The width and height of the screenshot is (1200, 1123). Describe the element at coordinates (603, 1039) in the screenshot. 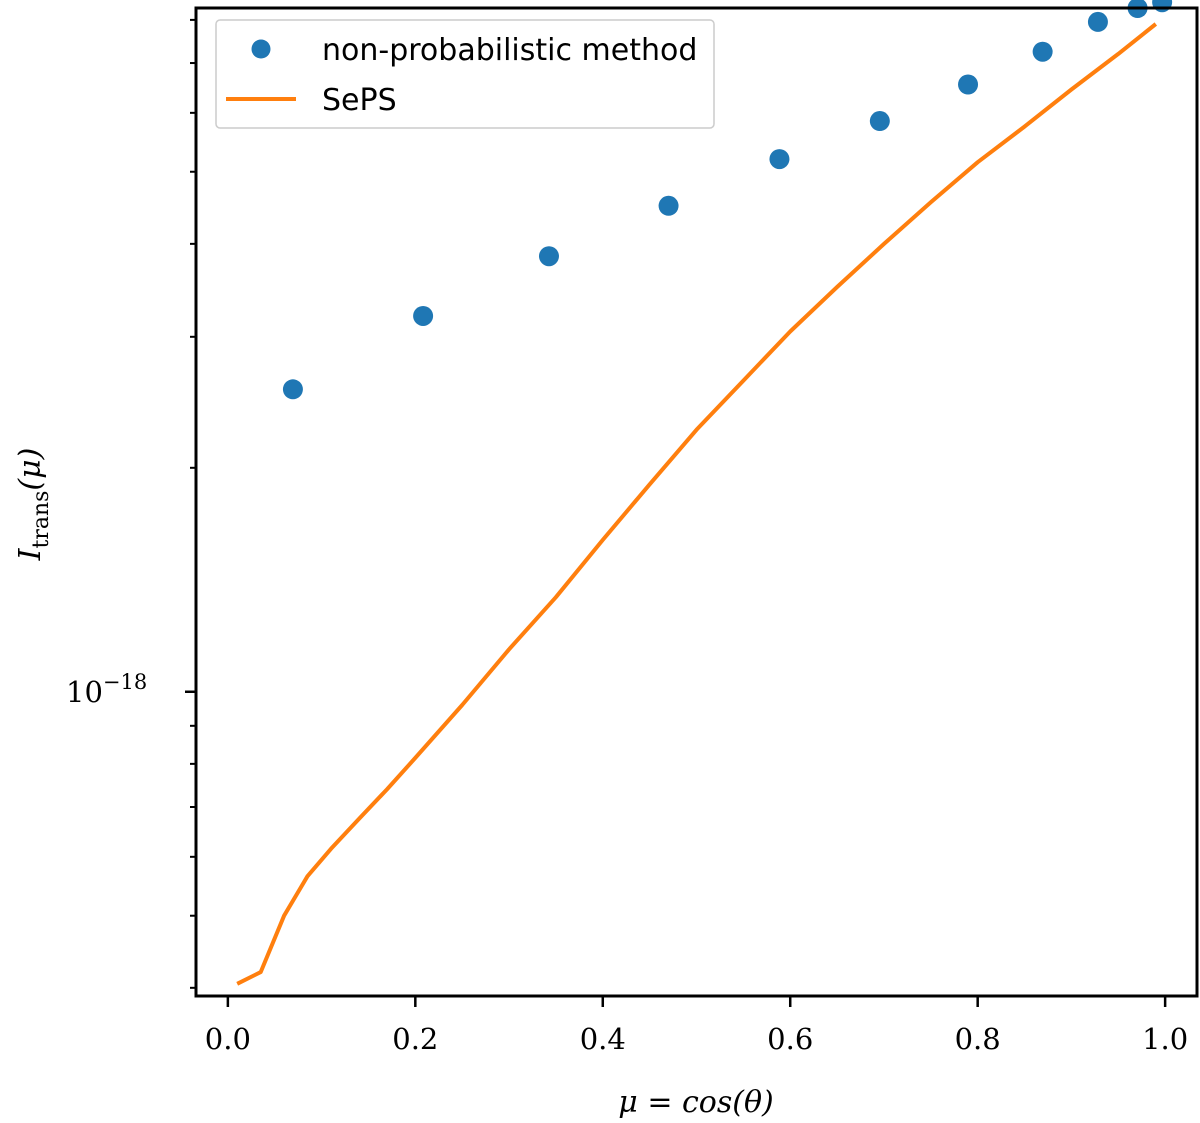

I see `x-tick-label: 0.4` at that location.